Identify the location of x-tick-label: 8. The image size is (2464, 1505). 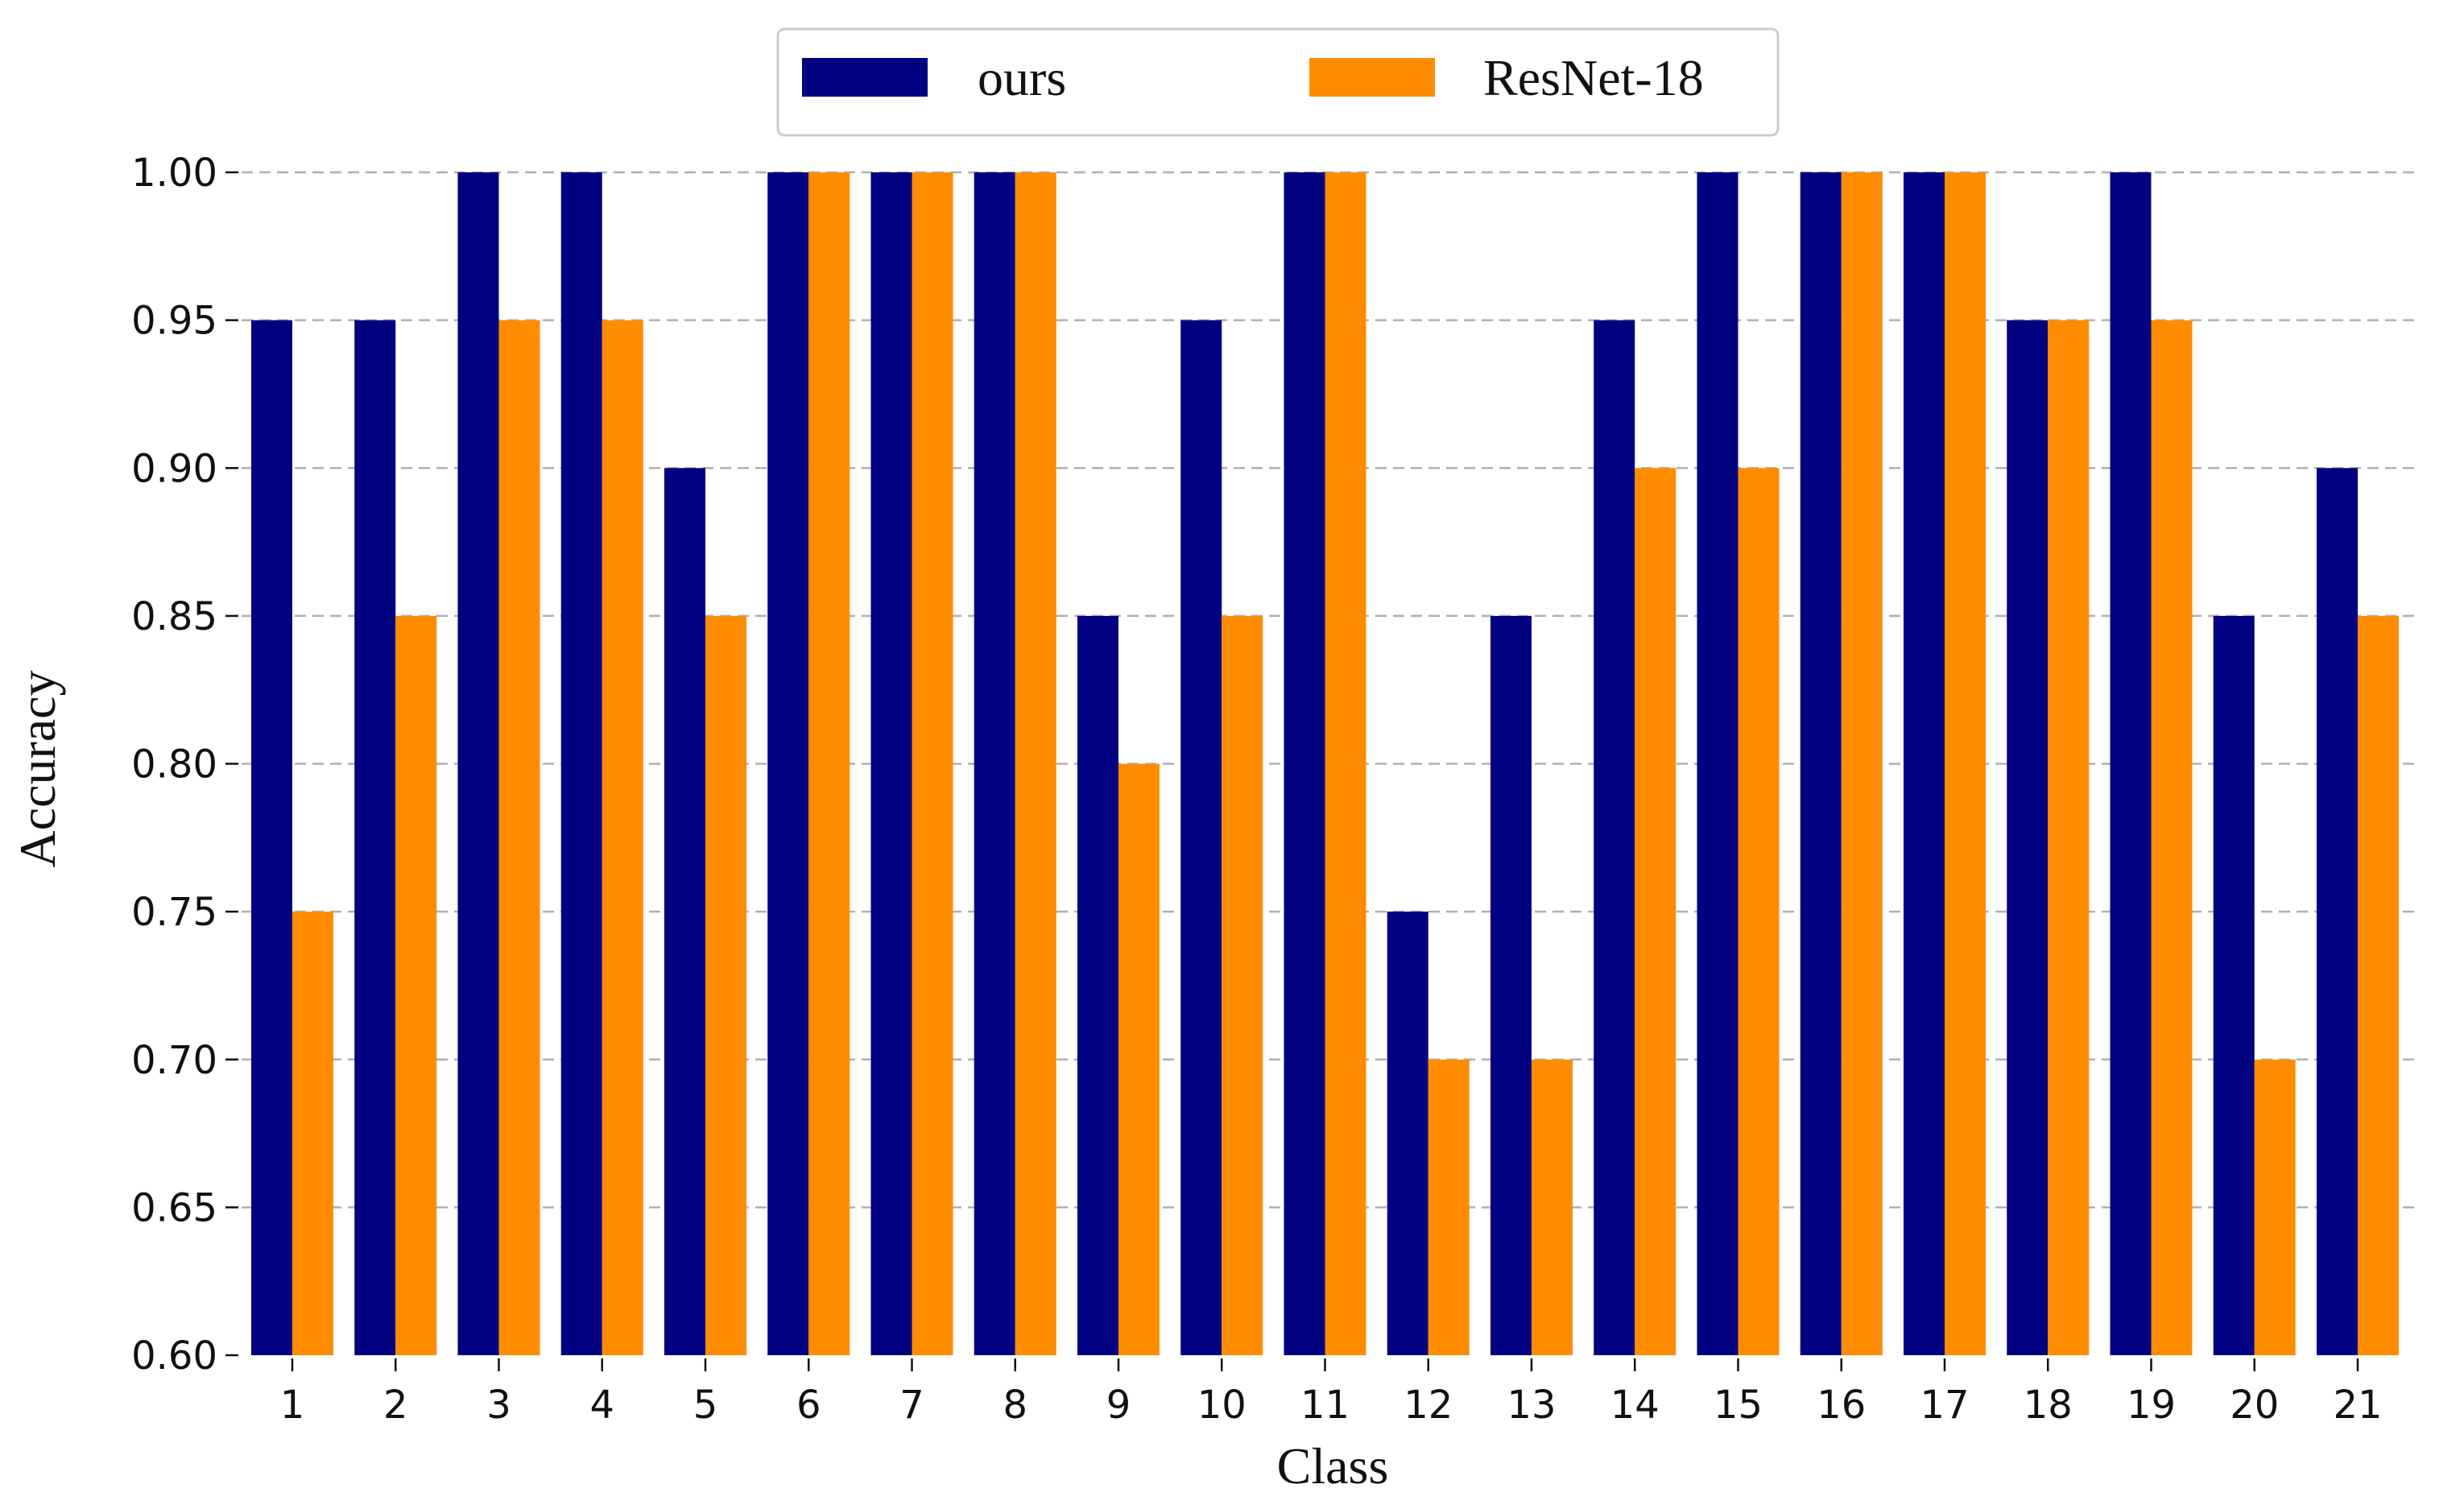
(1015, 1405).